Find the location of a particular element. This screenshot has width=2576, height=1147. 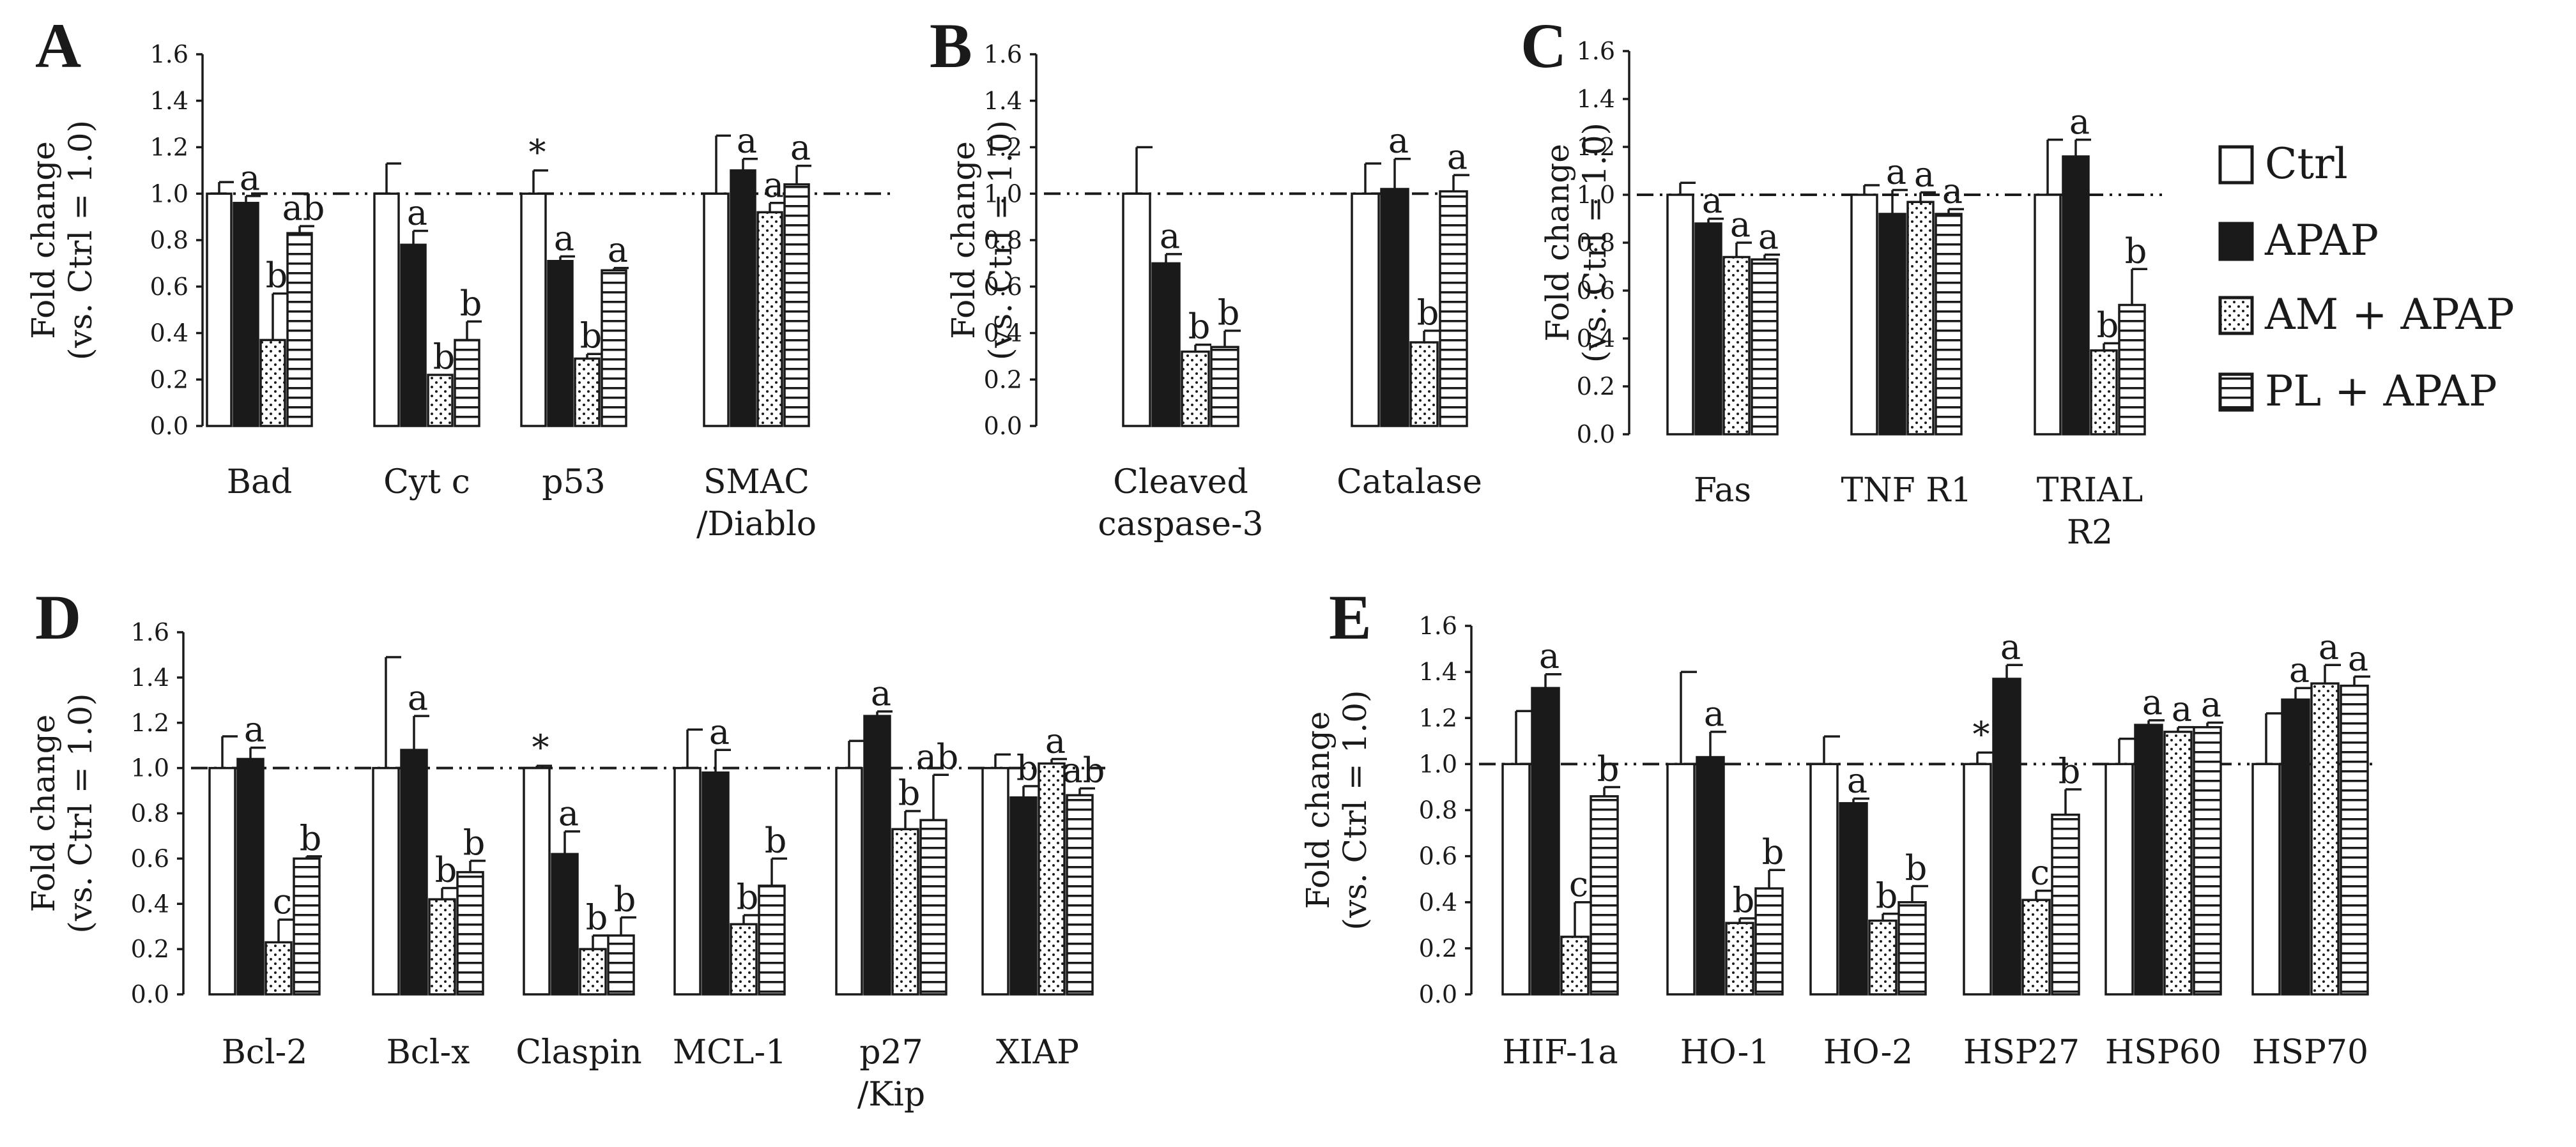

bar-group-claspin: *a b b is located at coordinates (579, 861).